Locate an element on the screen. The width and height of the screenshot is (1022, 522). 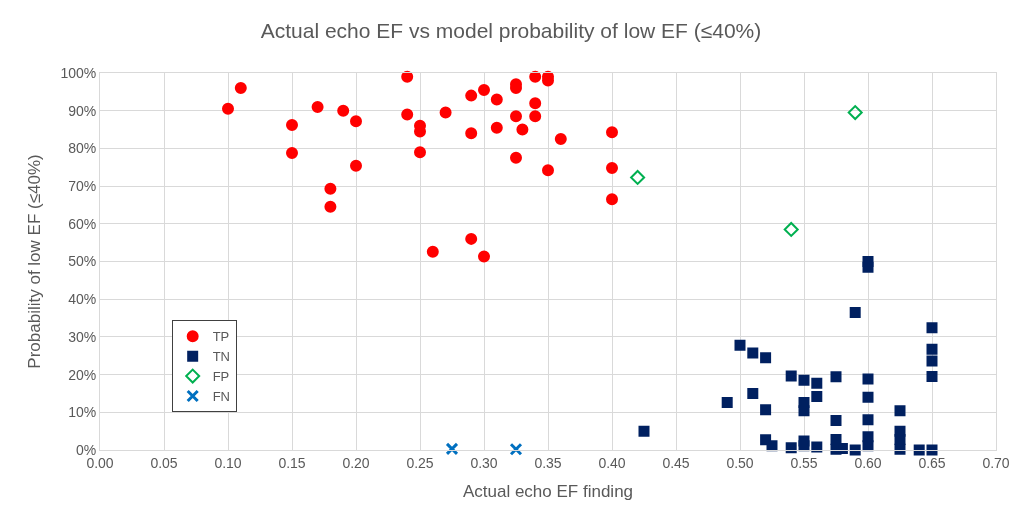
x-tick-label: 0.50 is located at coordinates (740, 462).